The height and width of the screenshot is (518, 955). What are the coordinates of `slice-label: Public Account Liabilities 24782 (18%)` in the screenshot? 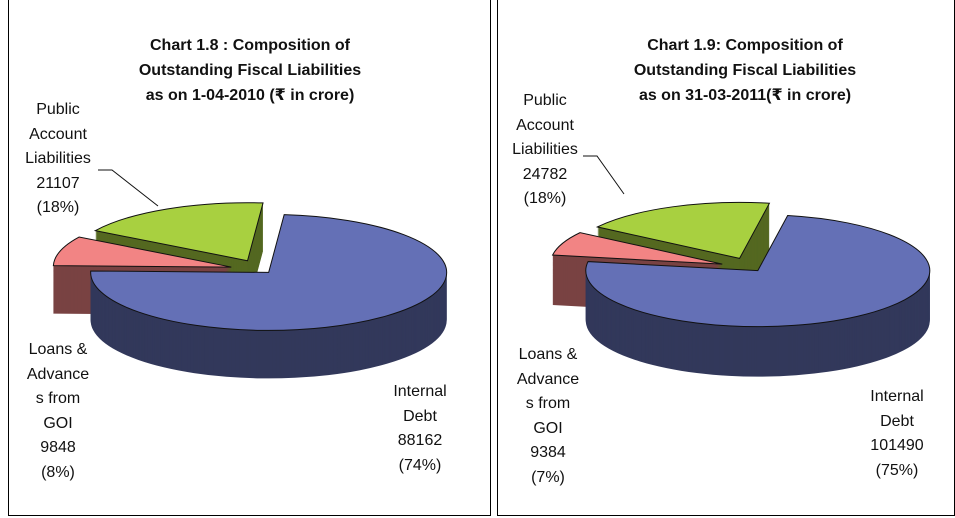 It's located at (545, 150).